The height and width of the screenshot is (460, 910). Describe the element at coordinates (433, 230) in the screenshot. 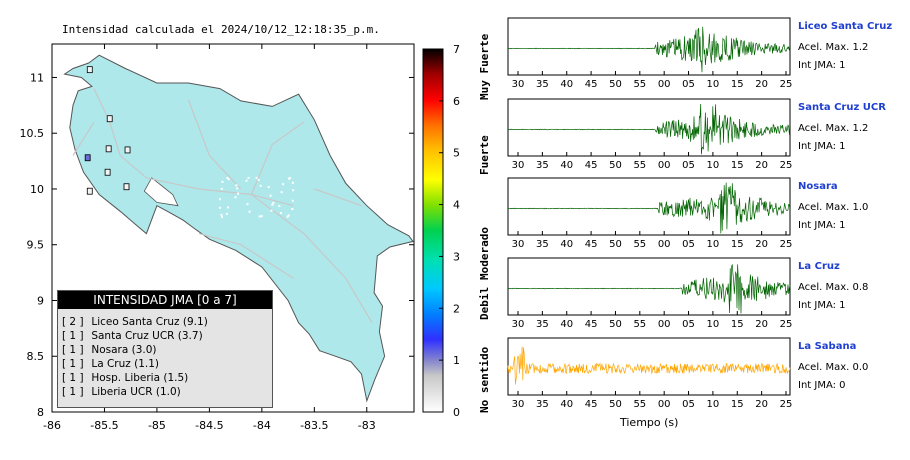

I see `colorbar` at that location.